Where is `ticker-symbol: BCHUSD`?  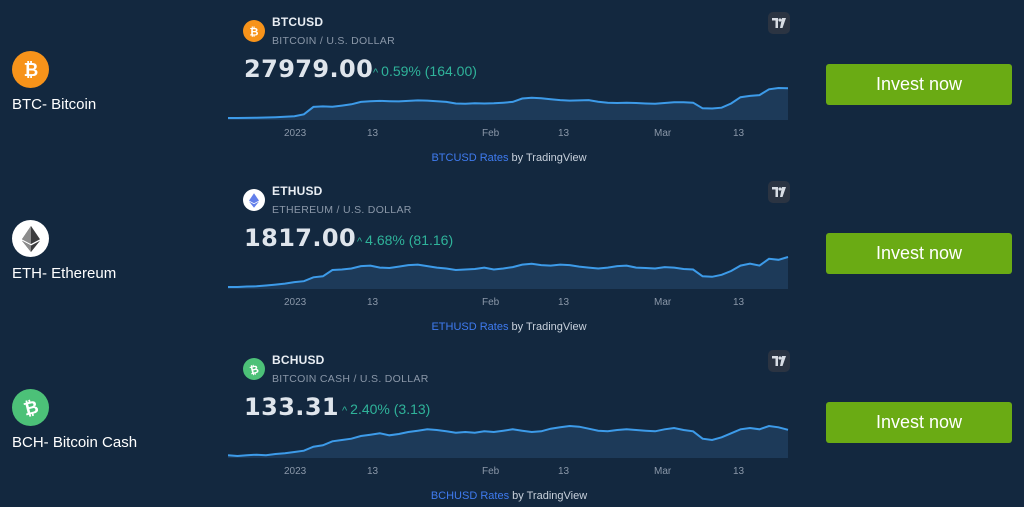 ticker-symbol: BCHUSD is located at coordinates (298, 360).